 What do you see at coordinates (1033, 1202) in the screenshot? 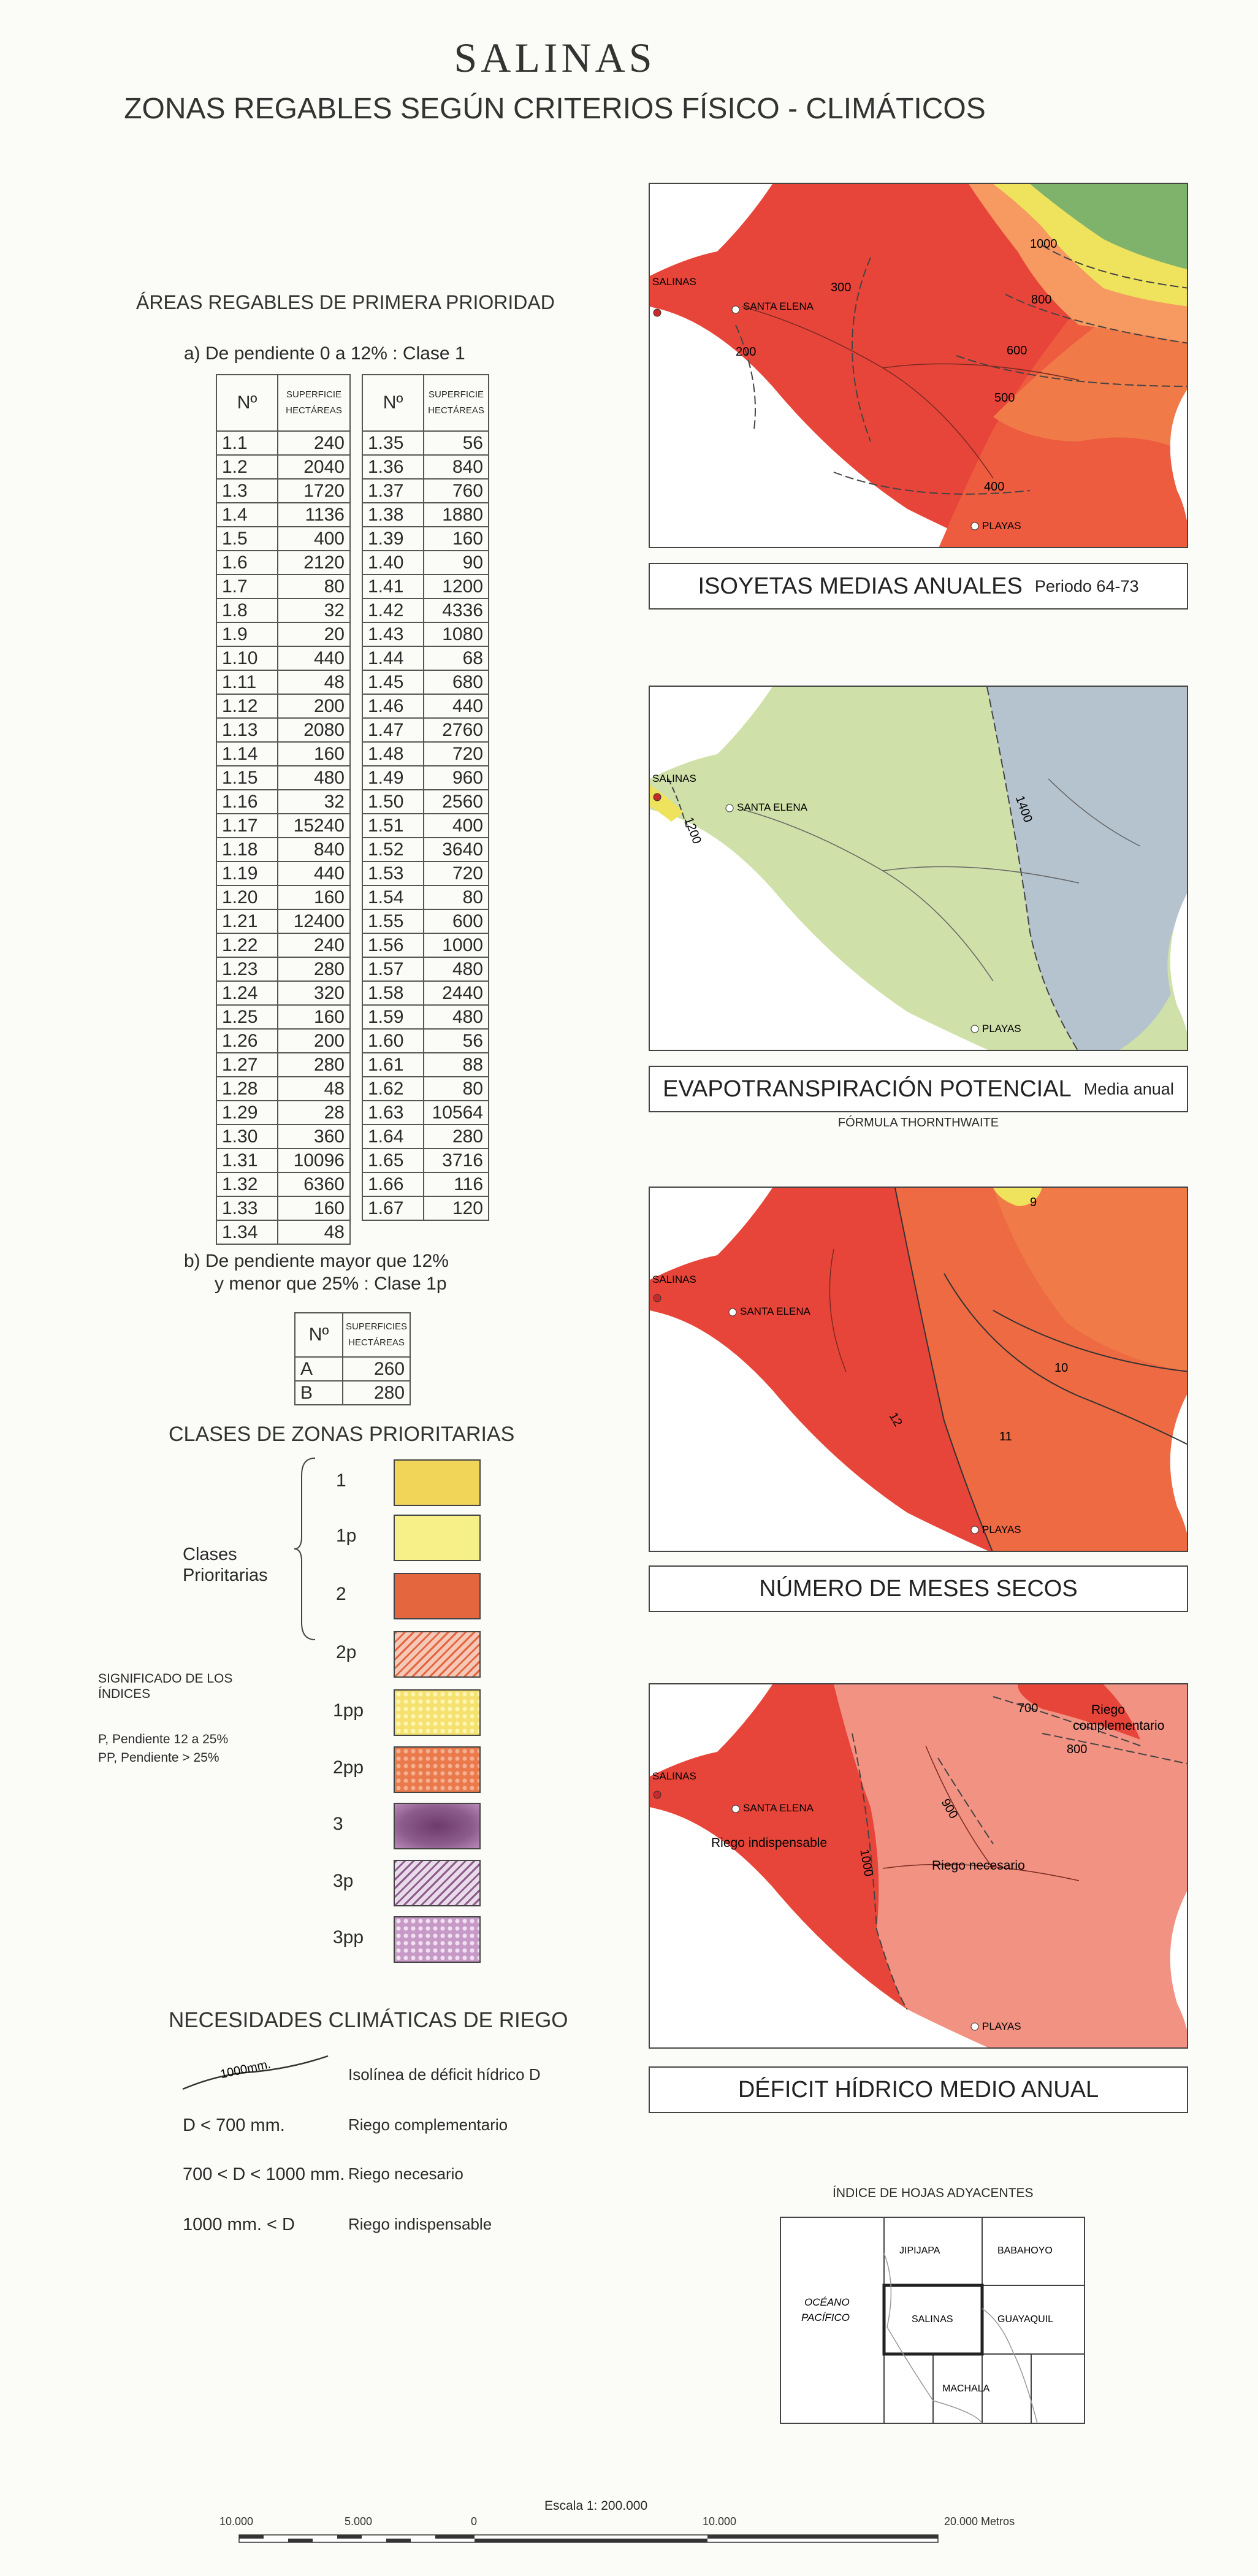
I see `svg-text: 9` at bounding box center [1033, 1202].